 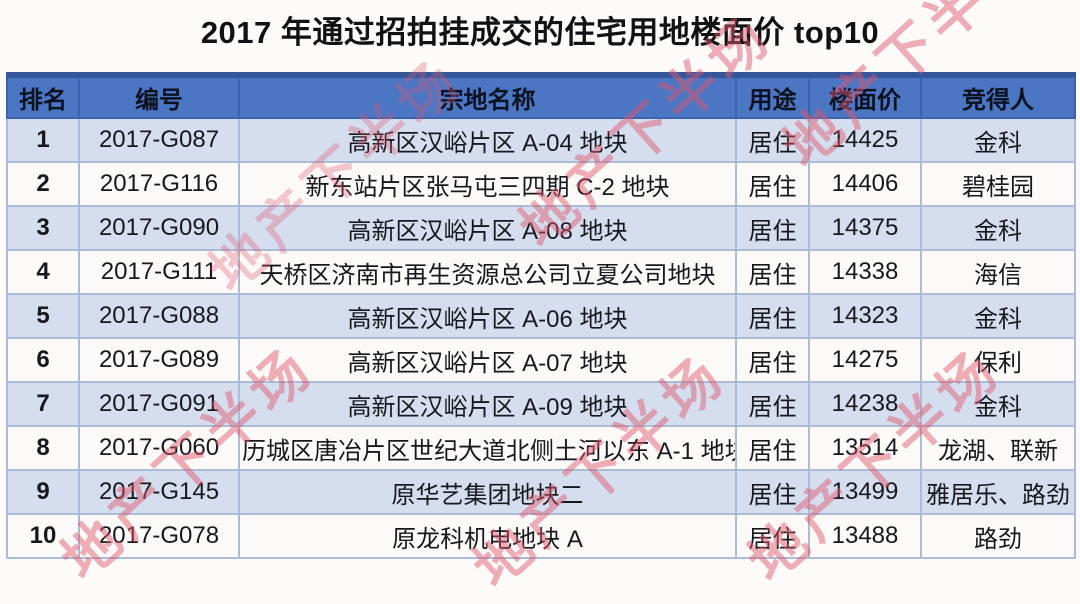 I want to click on col-header-winner: 竞得人, so click(x=998, y=95).